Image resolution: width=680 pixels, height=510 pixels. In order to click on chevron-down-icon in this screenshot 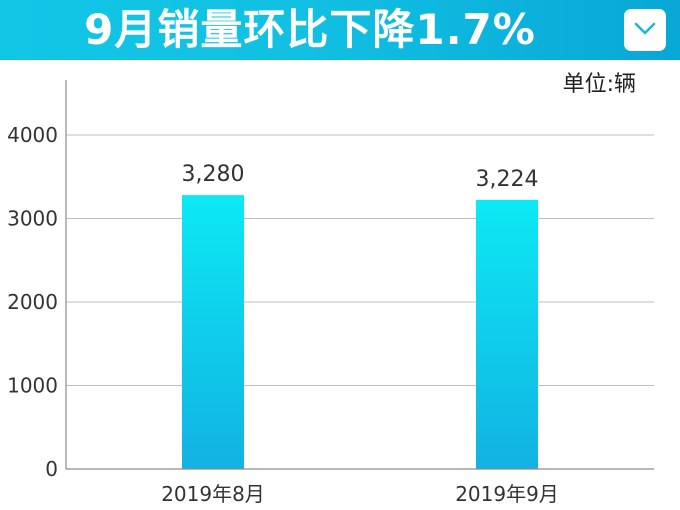, I will do `click(645, 28)`.